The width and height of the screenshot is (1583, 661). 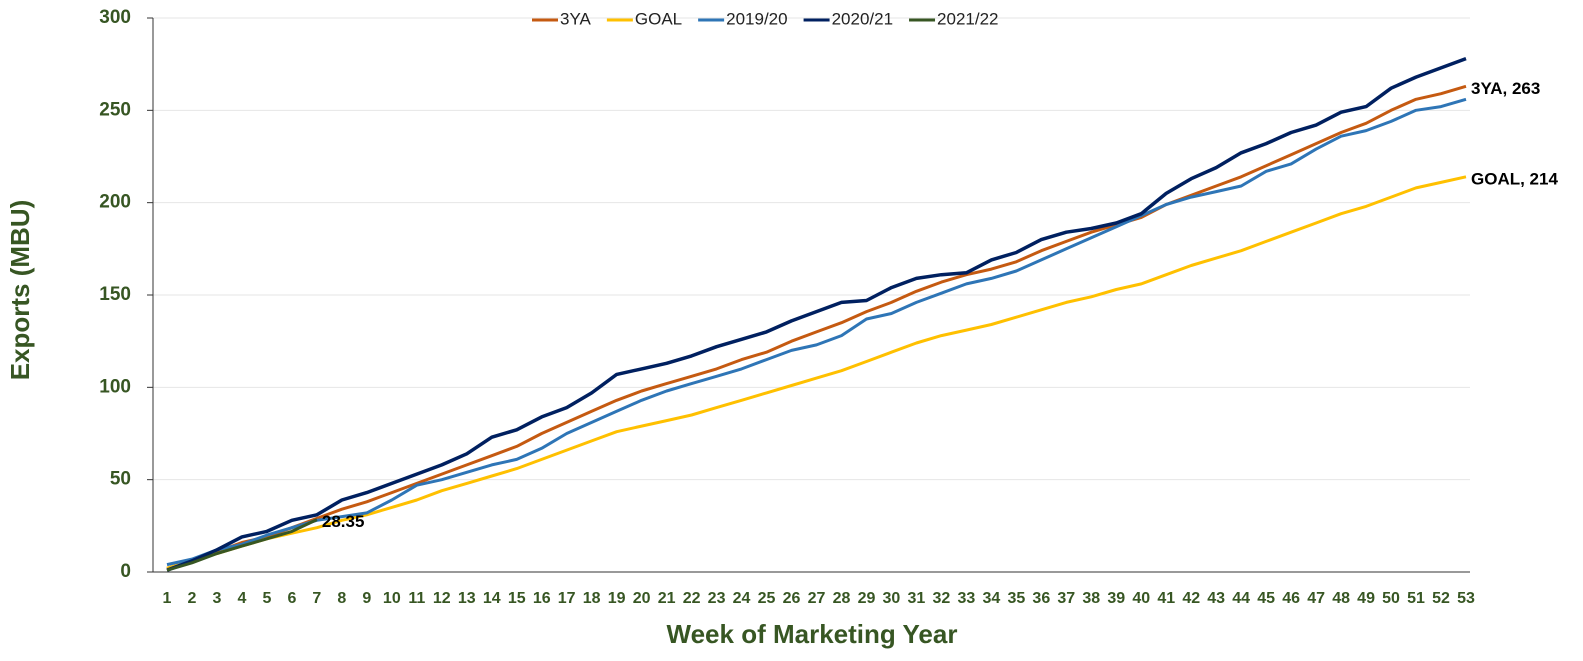 What do you see at coordinates (642, 598) in the screenshot?
I see `x-tick-label: 20` at bounding box center [642, 598].